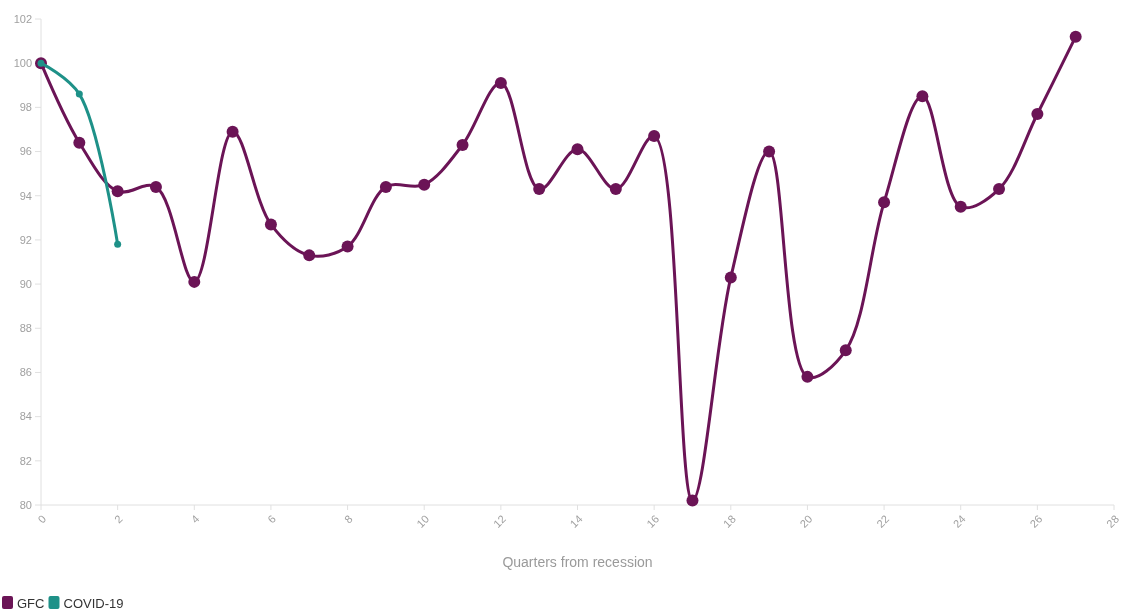 This screenshot has width=1140, height=616. Describe the element at coordinates (25, 107) in the screenshot. I see `y-tick-label: 98` at that location.